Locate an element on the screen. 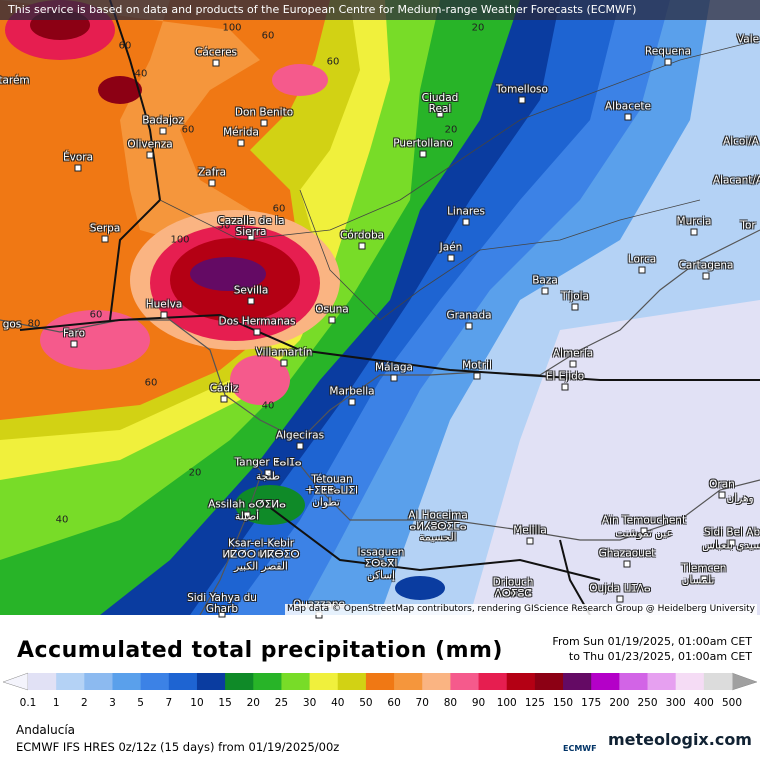 This screenshot has width=760, height=760. city-label: سيدي بلعباس is located at coordinates (731, 545).